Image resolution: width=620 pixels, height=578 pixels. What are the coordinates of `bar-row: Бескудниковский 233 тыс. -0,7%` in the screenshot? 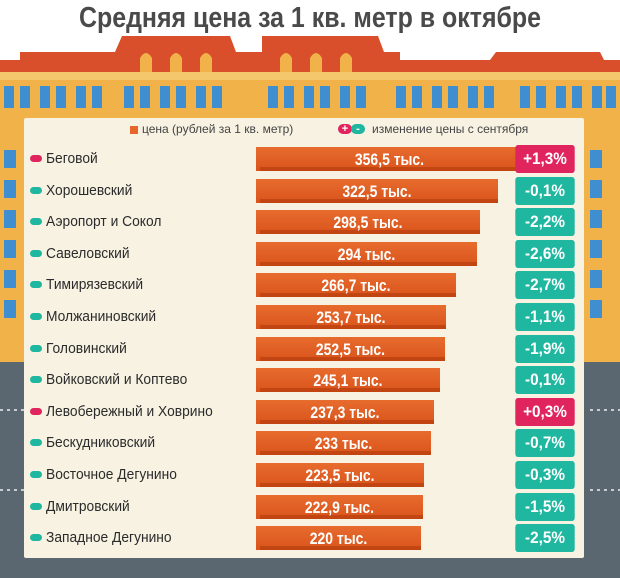 It's located at (304, 443).